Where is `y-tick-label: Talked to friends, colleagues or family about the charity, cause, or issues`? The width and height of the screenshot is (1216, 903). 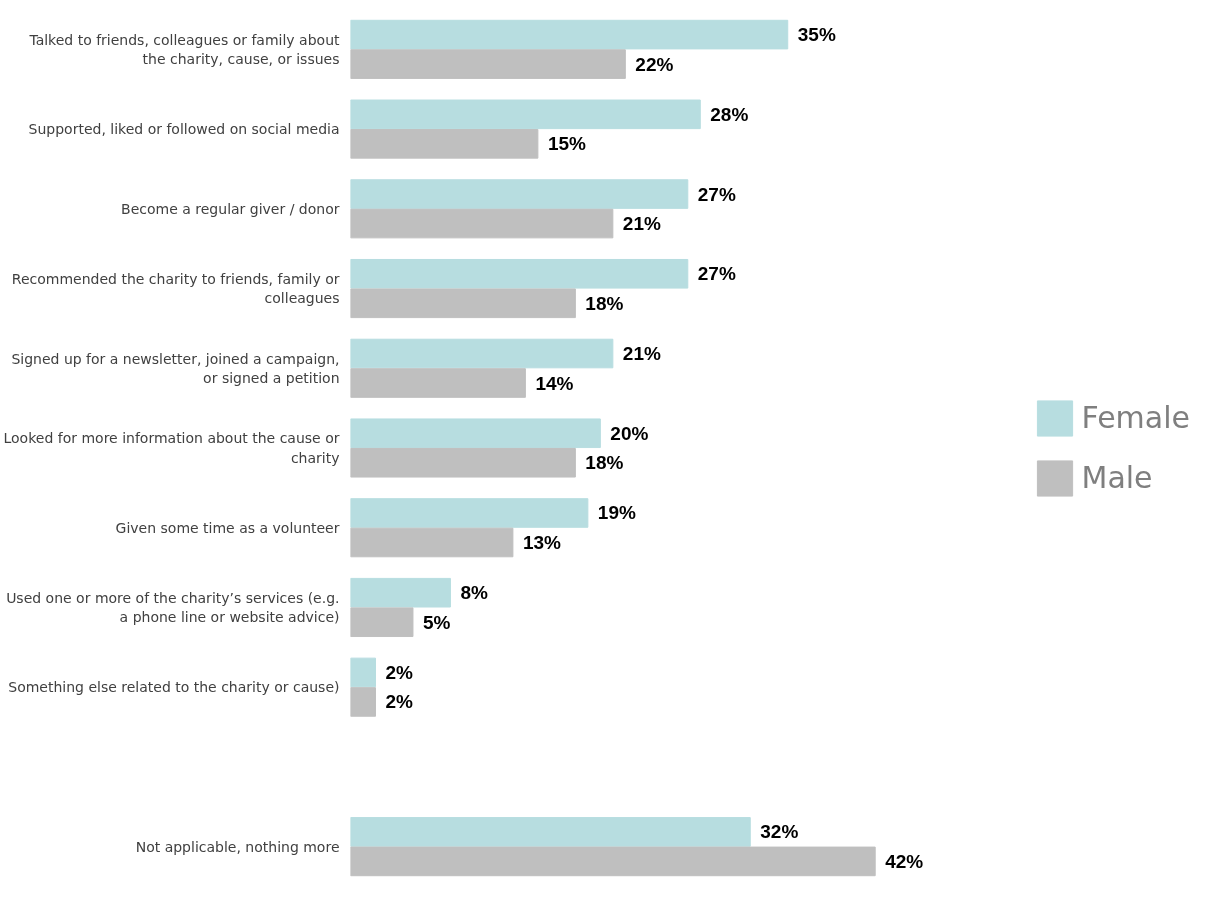 y-tick-label: Talked to friends, colleagues or family about the charity, cause, or issues is located at coordinates (184, 49).